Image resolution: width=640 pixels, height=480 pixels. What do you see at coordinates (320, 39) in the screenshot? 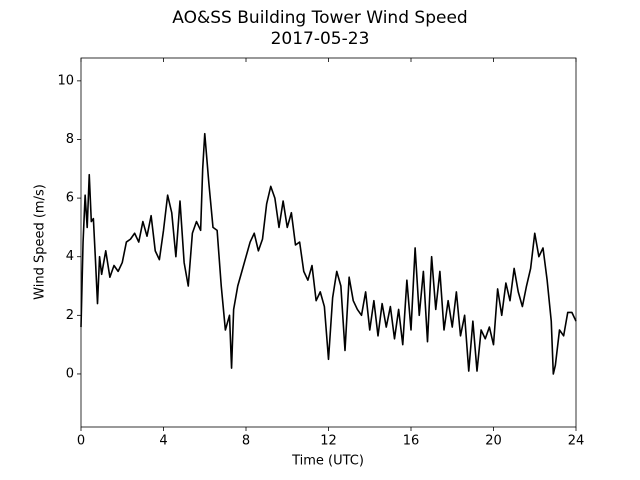
I see `chart-subtitle: 2017-05-23` at bounding box center [320, 39].